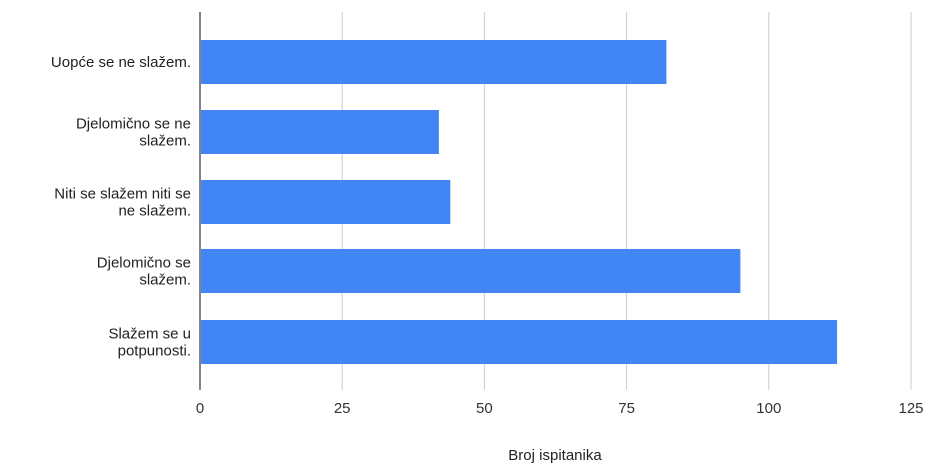 The width and height of the screenshot is (929, 470). Describe the element at coordinates (626, 408) in the screenshot. I see `x-tick-label: 75` at that location.